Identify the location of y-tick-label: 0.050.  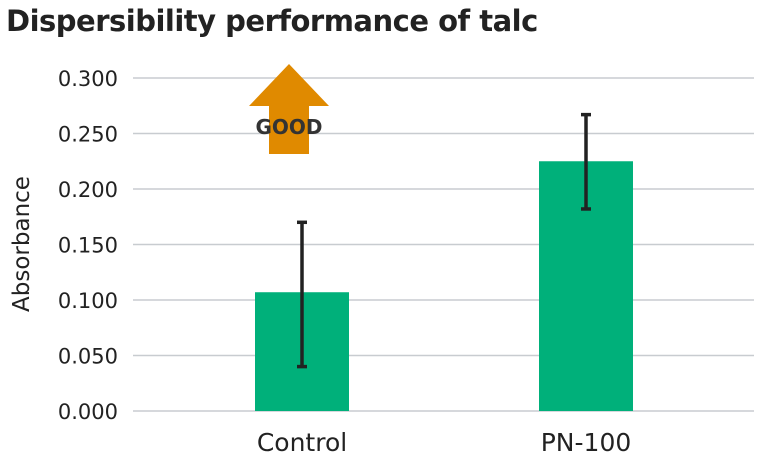
(88, 357).